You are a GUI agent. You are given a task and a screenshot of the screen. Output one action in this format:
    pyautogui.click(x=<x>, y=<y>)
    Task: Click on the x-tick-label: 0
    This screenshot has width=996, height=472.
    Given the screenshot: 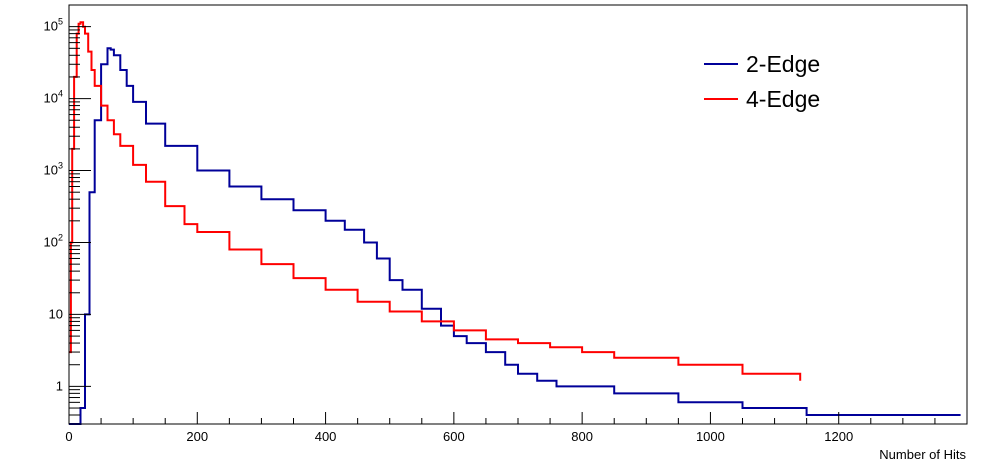 What is the action you would take?
    pyautogui.click(x=68, y=436)
    